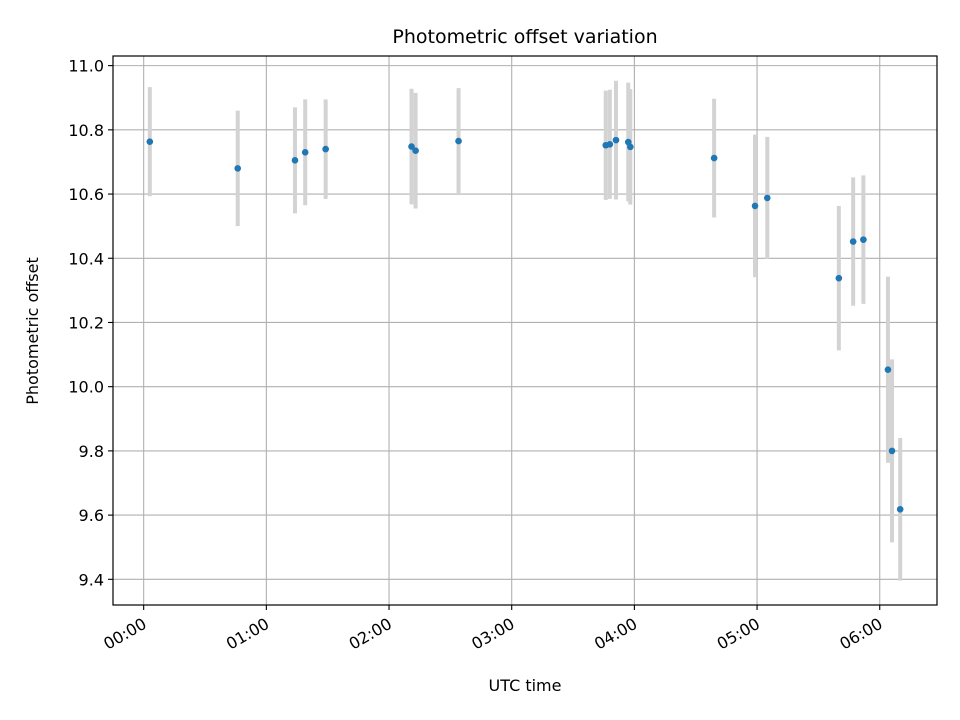  What do you see at coordinates (91, 579) in the screenshot?
I see `y-tick-label: 9.4` at bounding box center [91, 579].